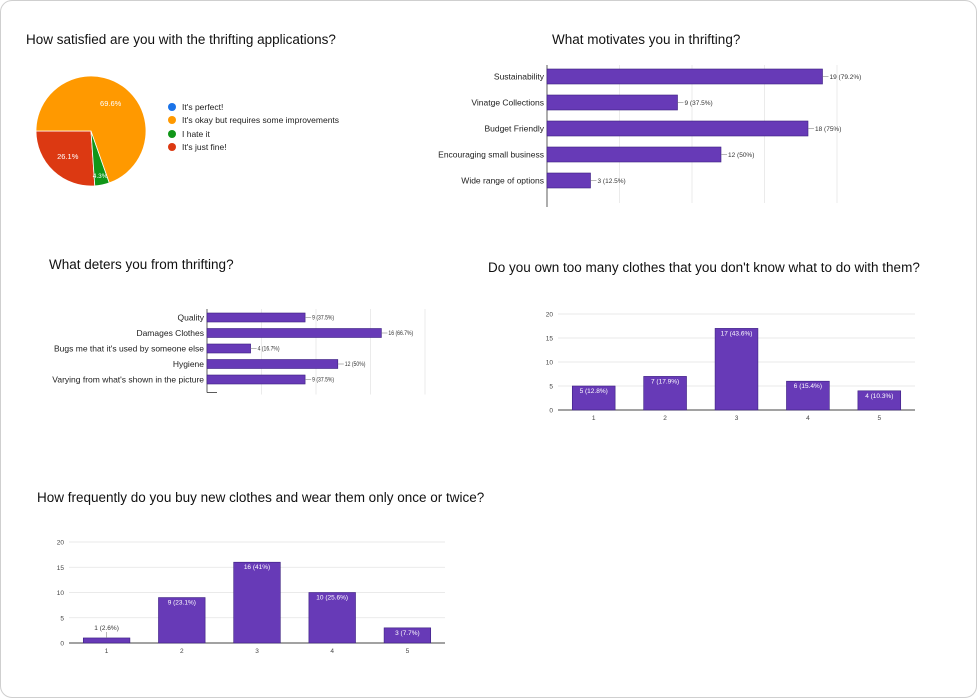 The image size is (977, 698). Describe the element at coordinates (665, 381) in the screenshot. I see `data-label: 7 (17.9%)` at that location.